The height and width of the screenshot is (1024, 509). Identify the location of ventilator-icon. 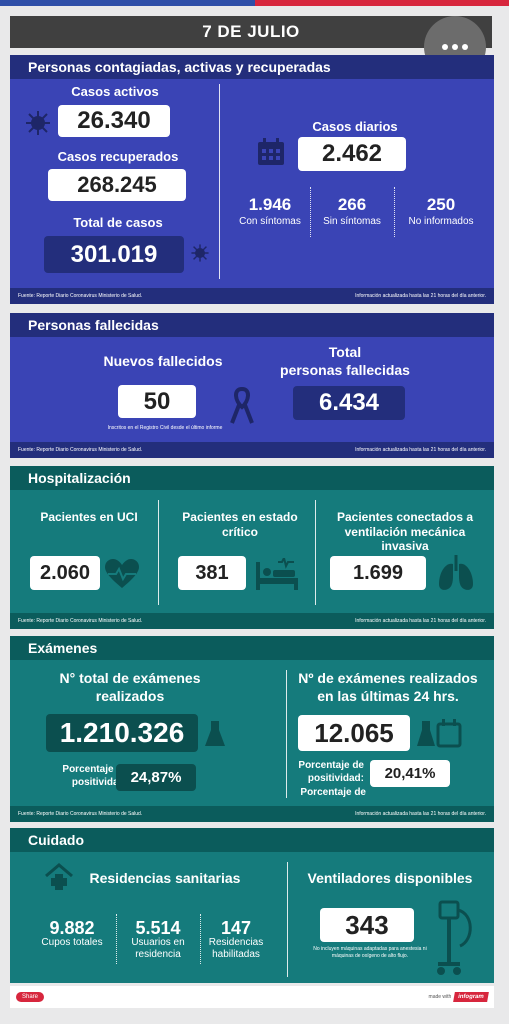
(454, 937).